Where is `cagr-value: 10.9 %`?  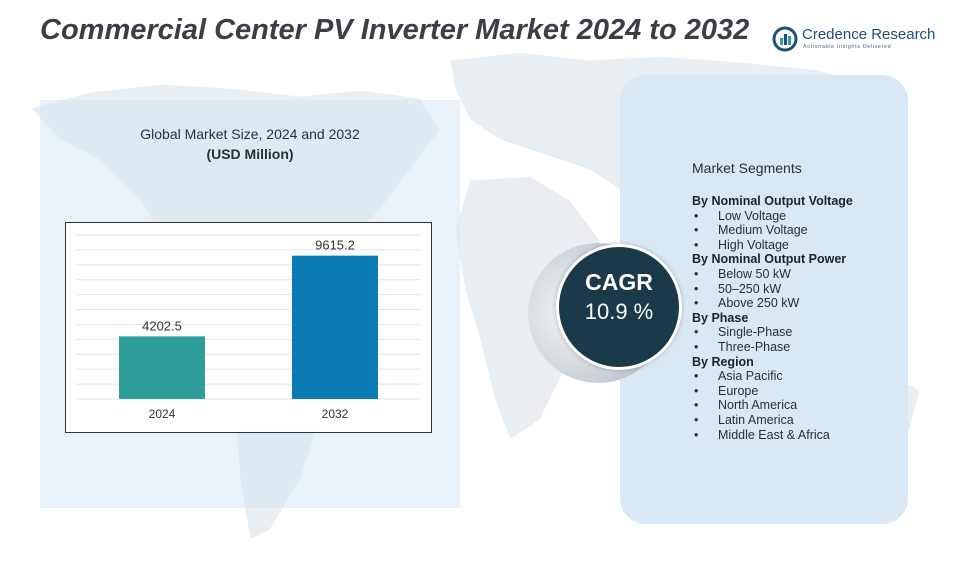 cagr-value: 10.9 % is located at coordinates (619, 311).